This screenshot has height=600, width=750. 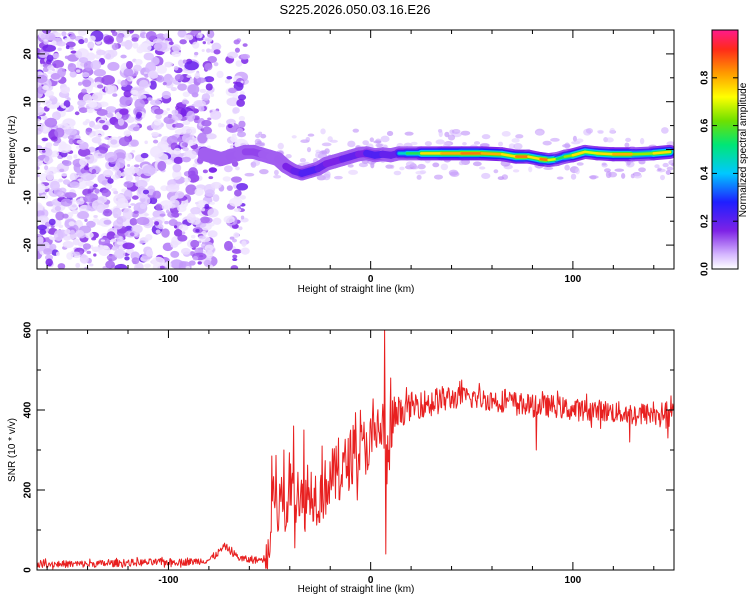 What do you see at coordinates (719, 173) in the screenshot?
I see `colorbar-ticks: 0.0 0.2 0.4 0.6 0.8` at bounding box center [719, 173].